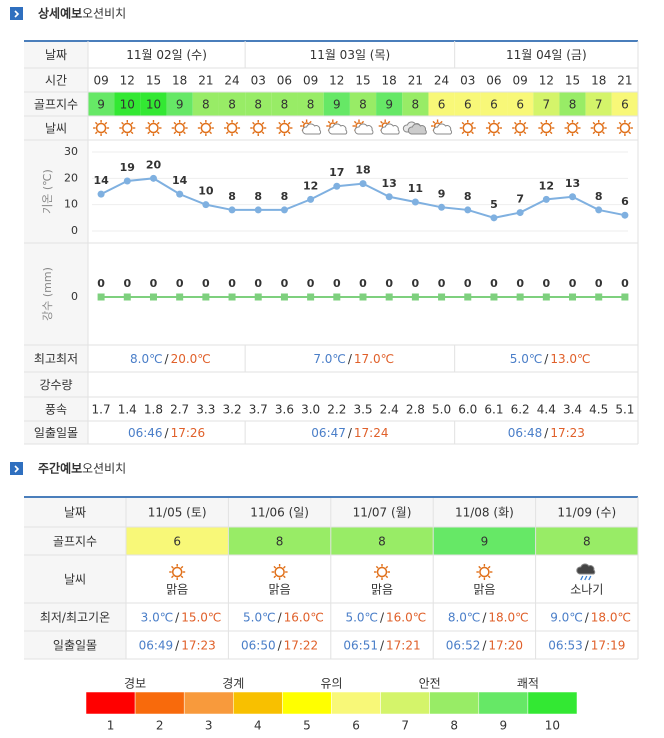  What do you see at coordinates (145, 433) in the screenshot?
I see `low: 06:46` at bounding box center [145, 433].